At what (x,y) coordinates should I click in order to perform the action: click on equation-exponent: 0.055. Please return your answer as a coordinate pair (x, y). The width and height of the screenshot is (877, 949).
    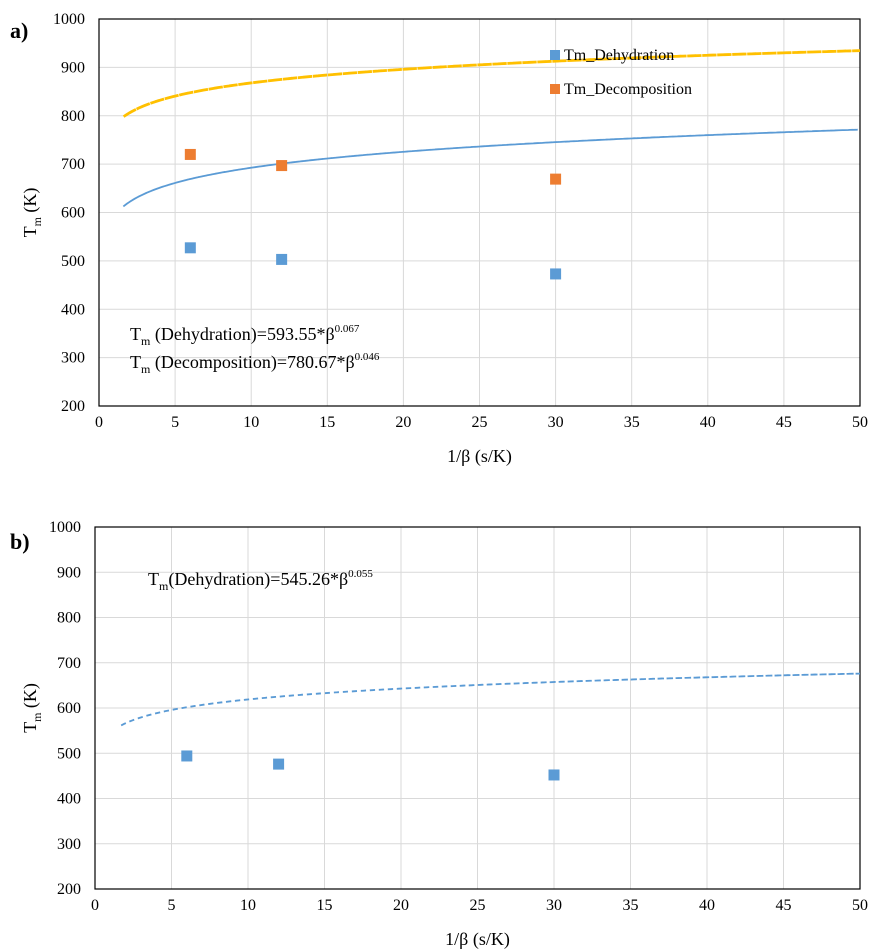
    Looking at the image, I should click on (360, 574).